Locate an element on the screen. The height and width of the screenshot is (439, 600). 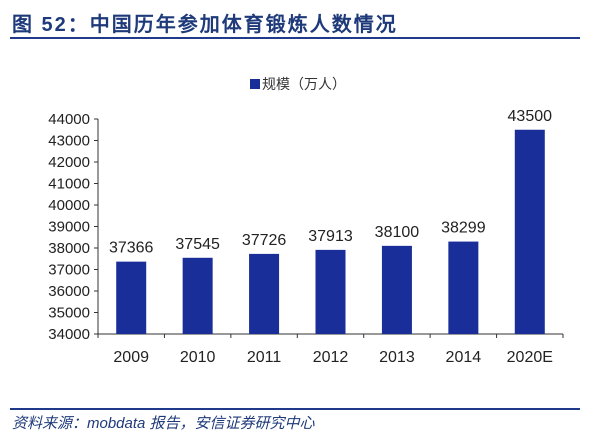
y-tick-label: 43000 is located at coordinates (69, 141).